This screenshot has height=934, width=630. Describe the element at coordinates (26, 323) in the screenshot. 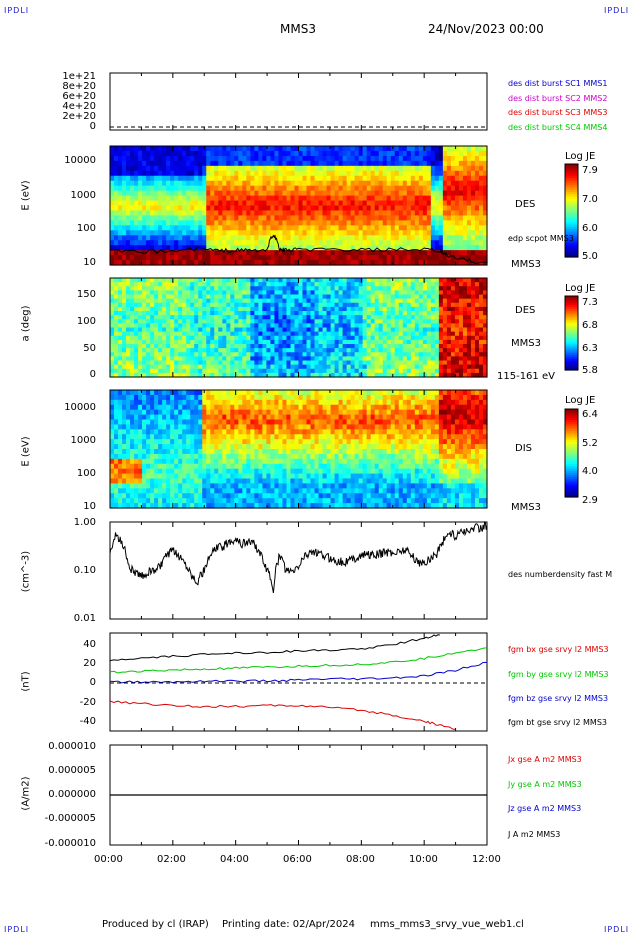

I see `p3-ylabel: a (deg)` at that location.